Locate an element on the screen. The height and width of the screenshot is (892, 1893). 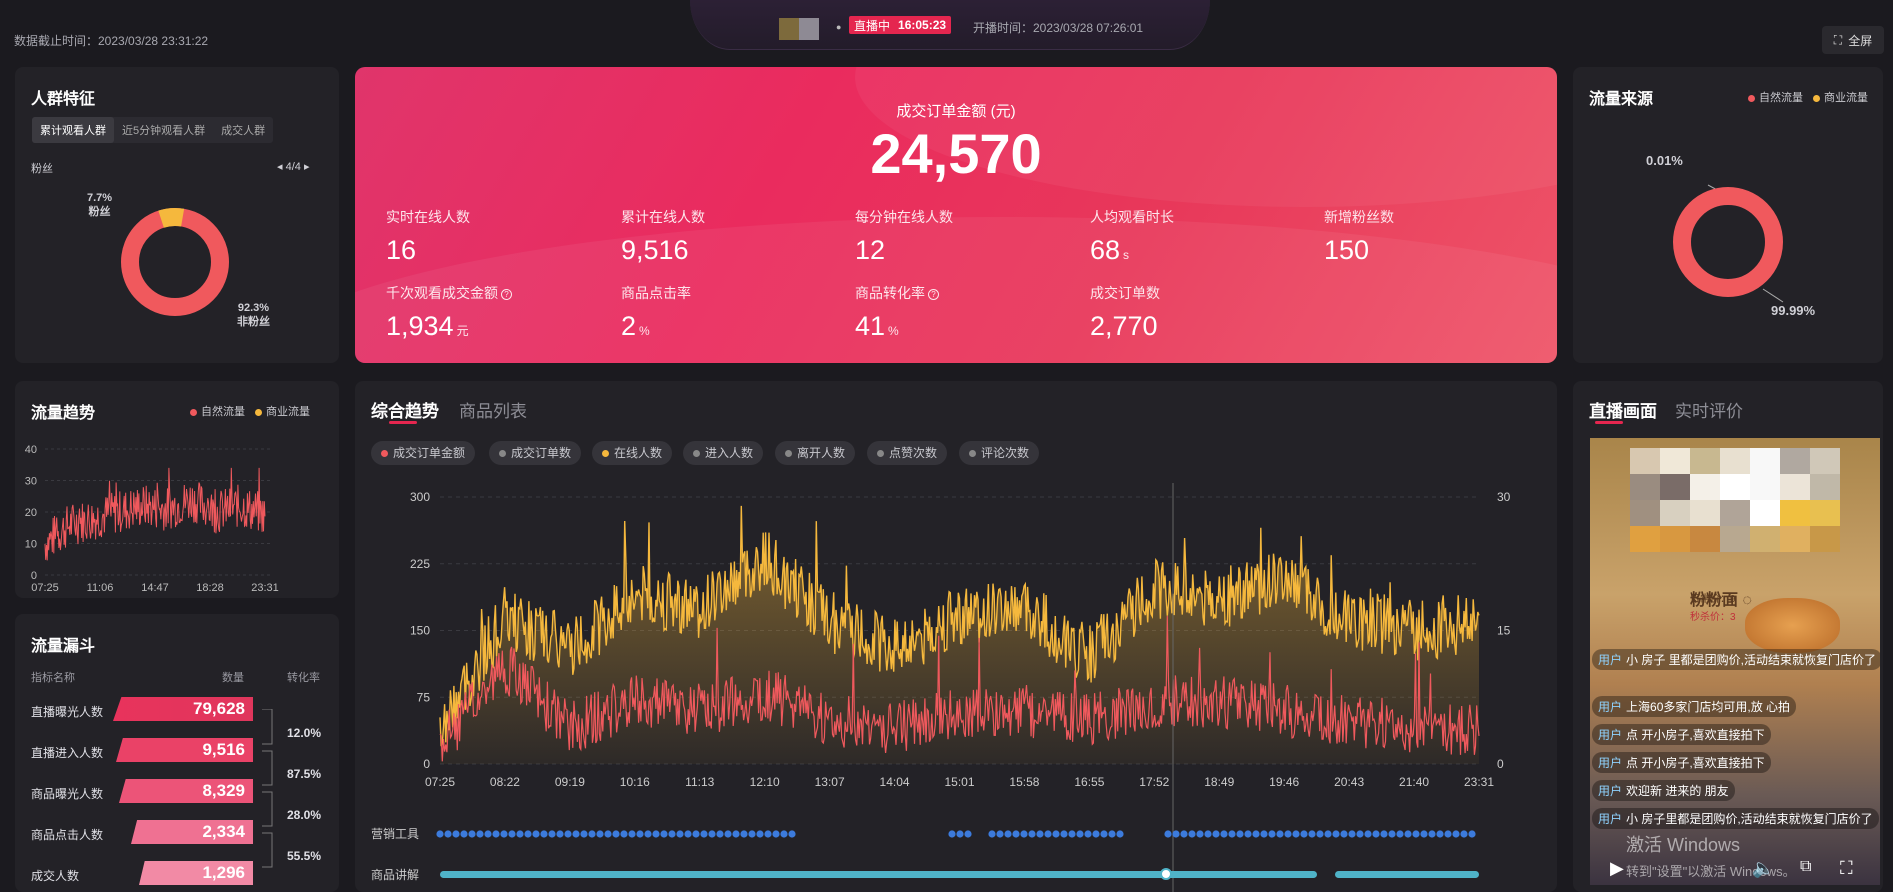
traffic-source-panel: 流量来源 自然流量 商业流量 0.01% 99.99% is located at coordinates (1728, 215).